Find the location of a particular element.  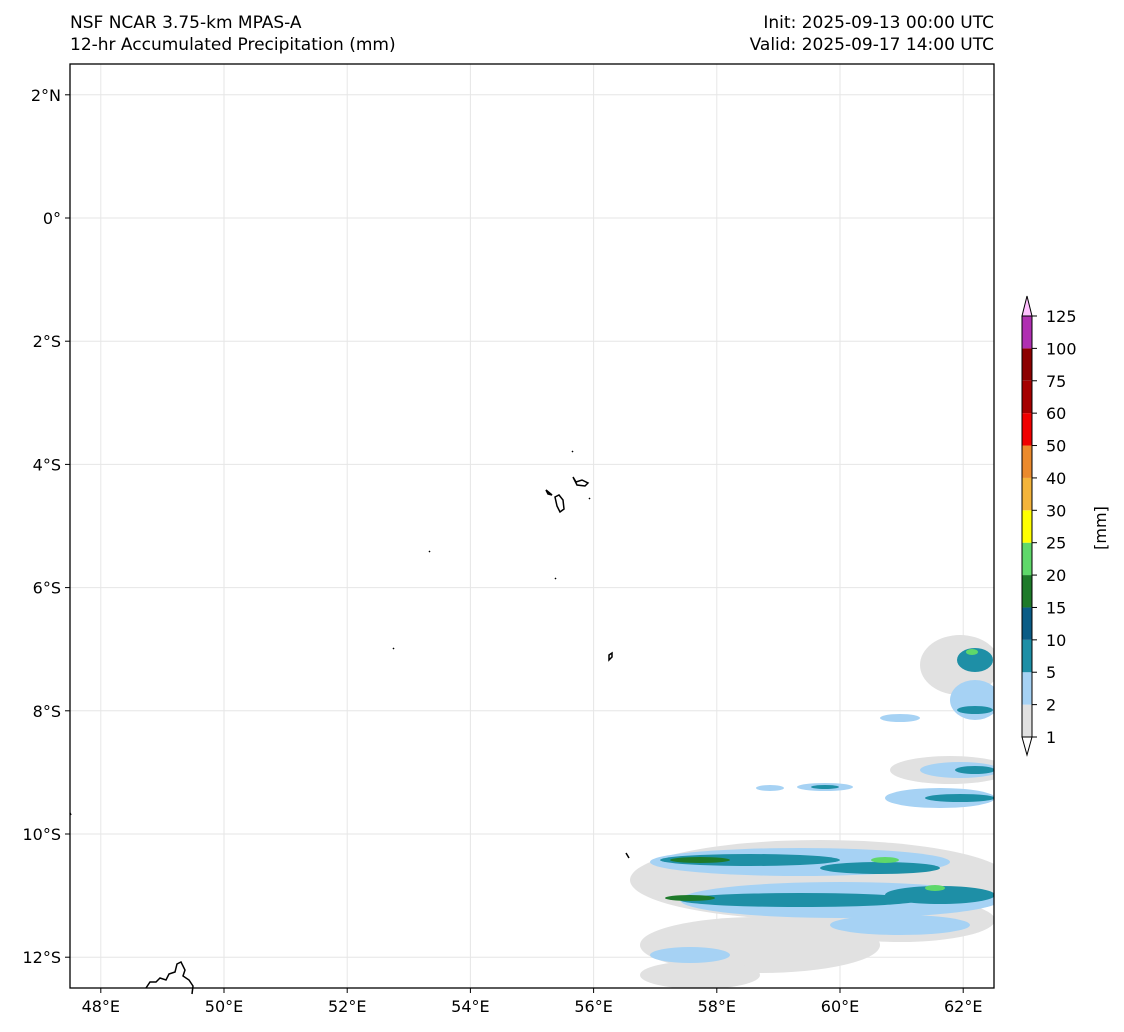

precip-field is located at coordinates (812, 811).